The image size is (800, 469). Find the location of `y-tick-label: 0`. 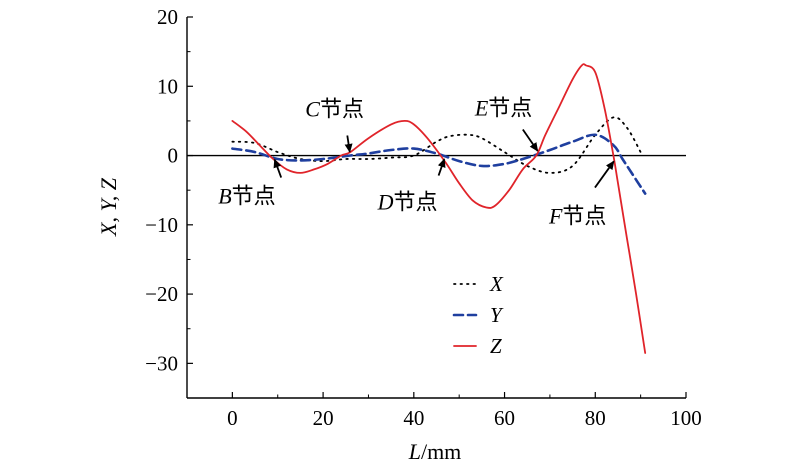

y-tick-label: 0 is located at coordinates (173, 156).